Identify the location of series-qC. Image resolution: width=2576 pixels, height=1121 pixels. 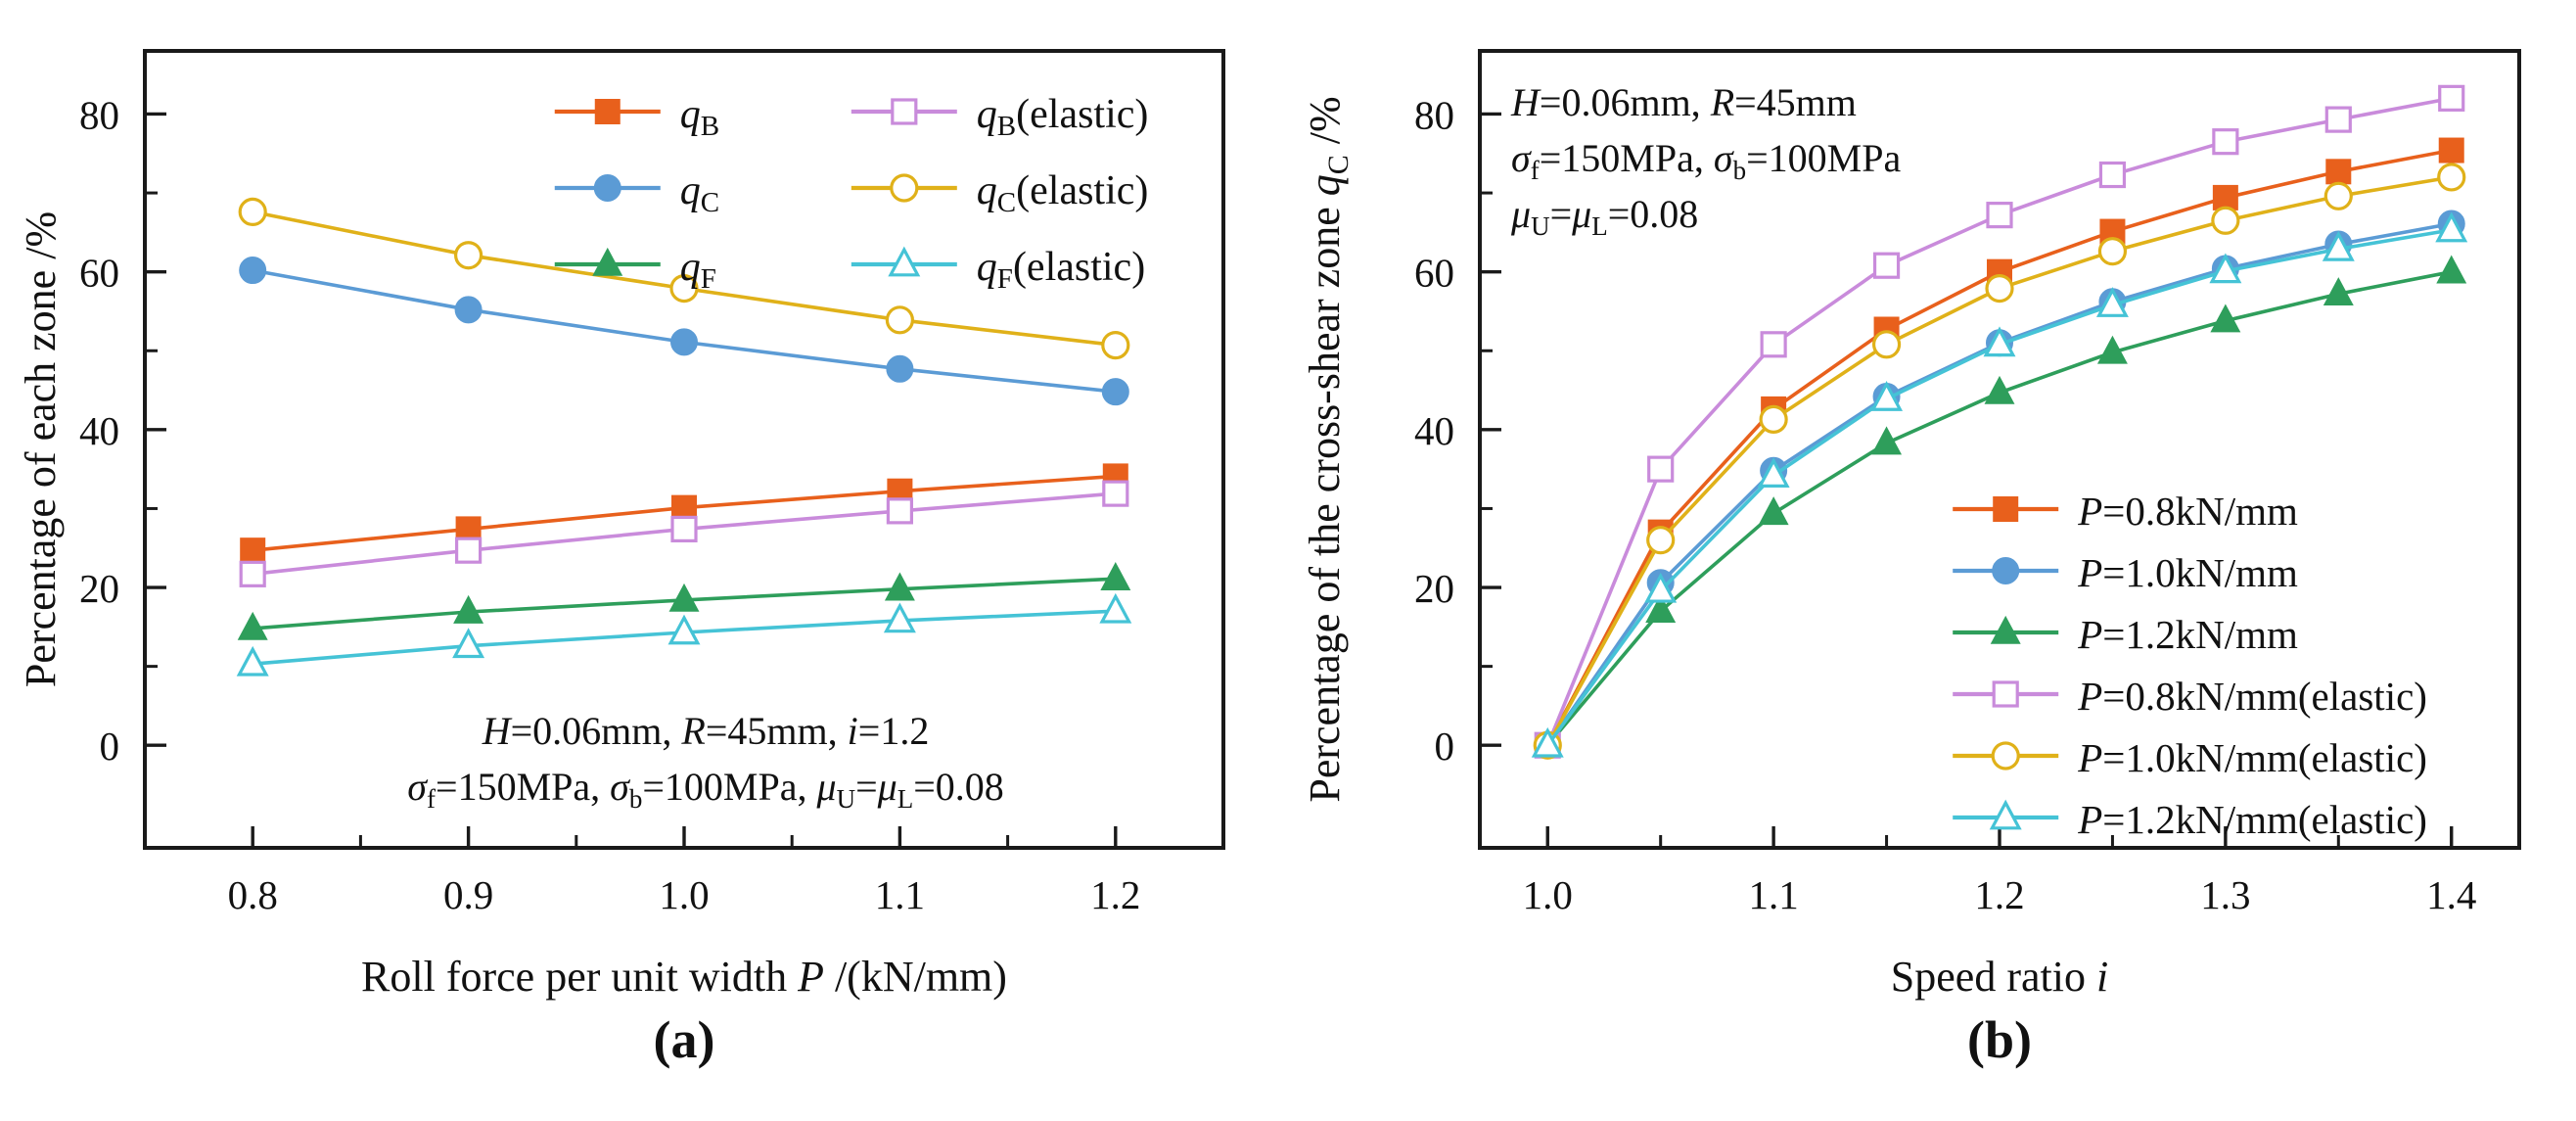
(684, 332).